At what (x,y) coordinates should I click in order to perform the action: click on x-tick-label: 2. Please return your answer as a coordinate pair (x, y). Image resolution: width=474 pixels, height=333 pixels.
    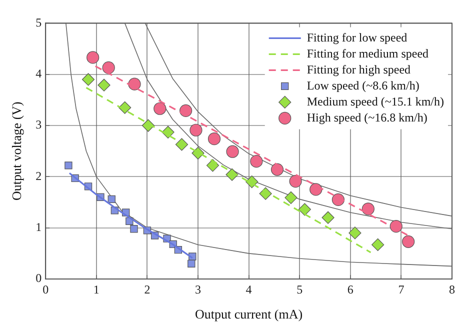
    Looking at the image, I should click on (147, 289).